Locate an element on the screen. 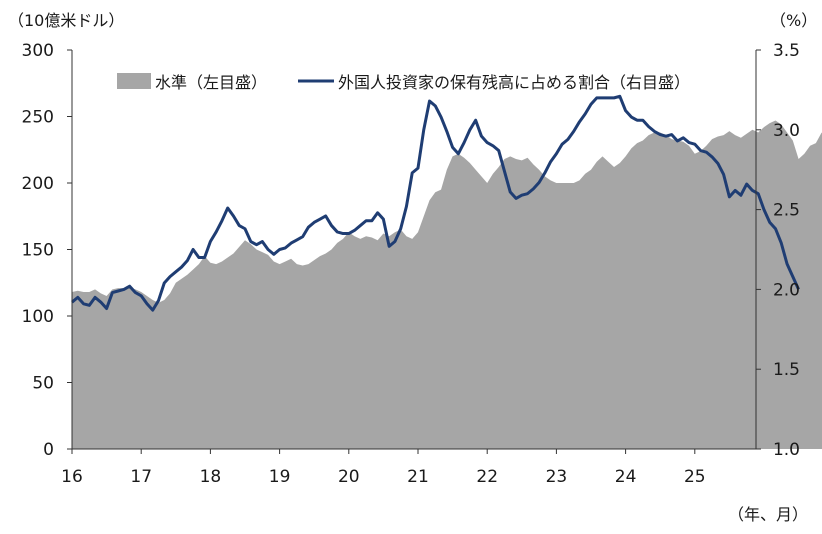  x-axis-unit: （年、月） is located at coordinates (768, 514).